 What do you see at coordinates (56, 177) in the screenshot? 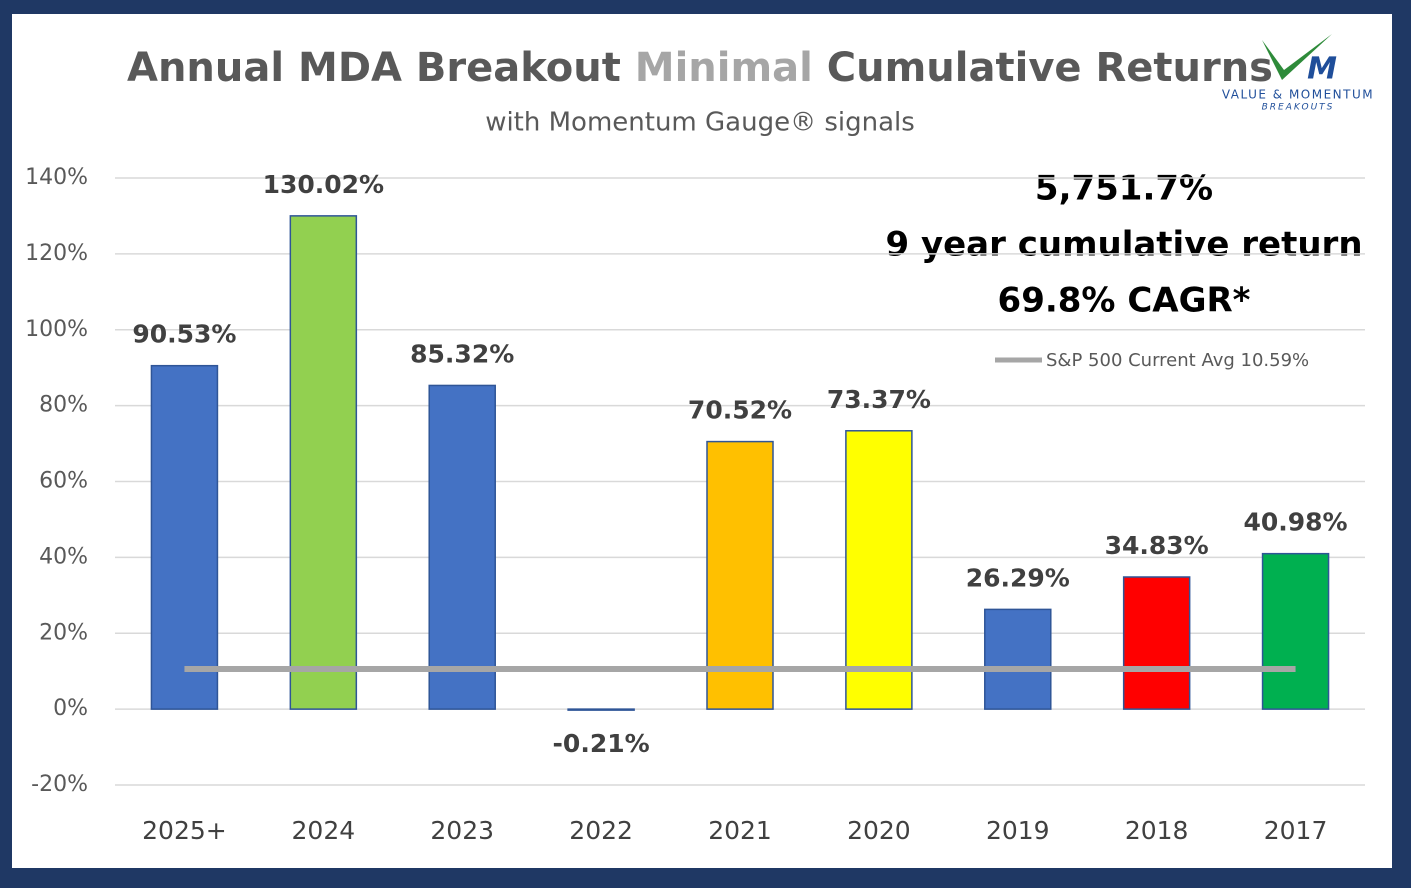
I see `y-tick-label: 140%` at bounding box center [56, 177].